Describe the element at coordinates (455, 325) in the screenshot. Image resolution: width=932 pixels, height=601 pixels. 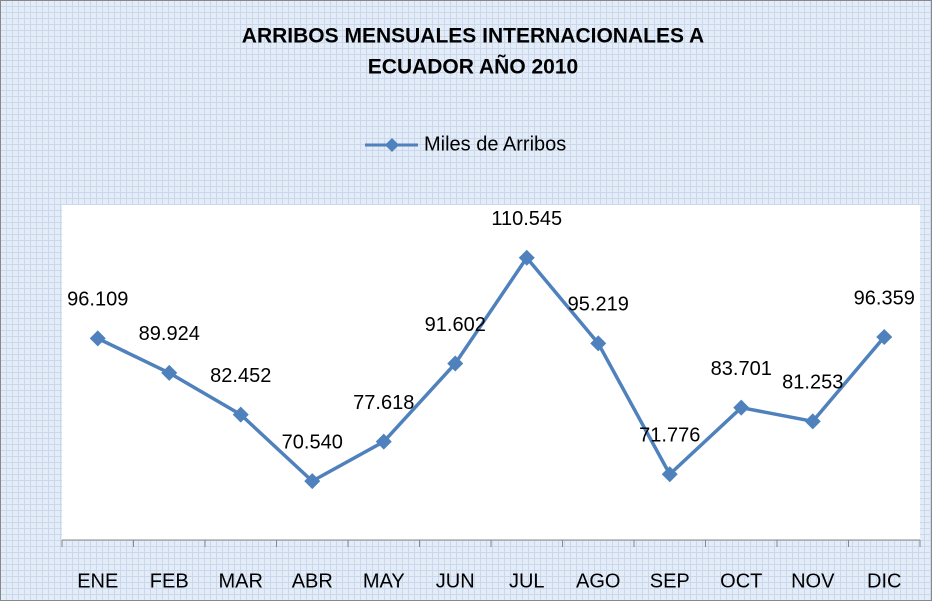
I see `data-label: 91.602` at that location.